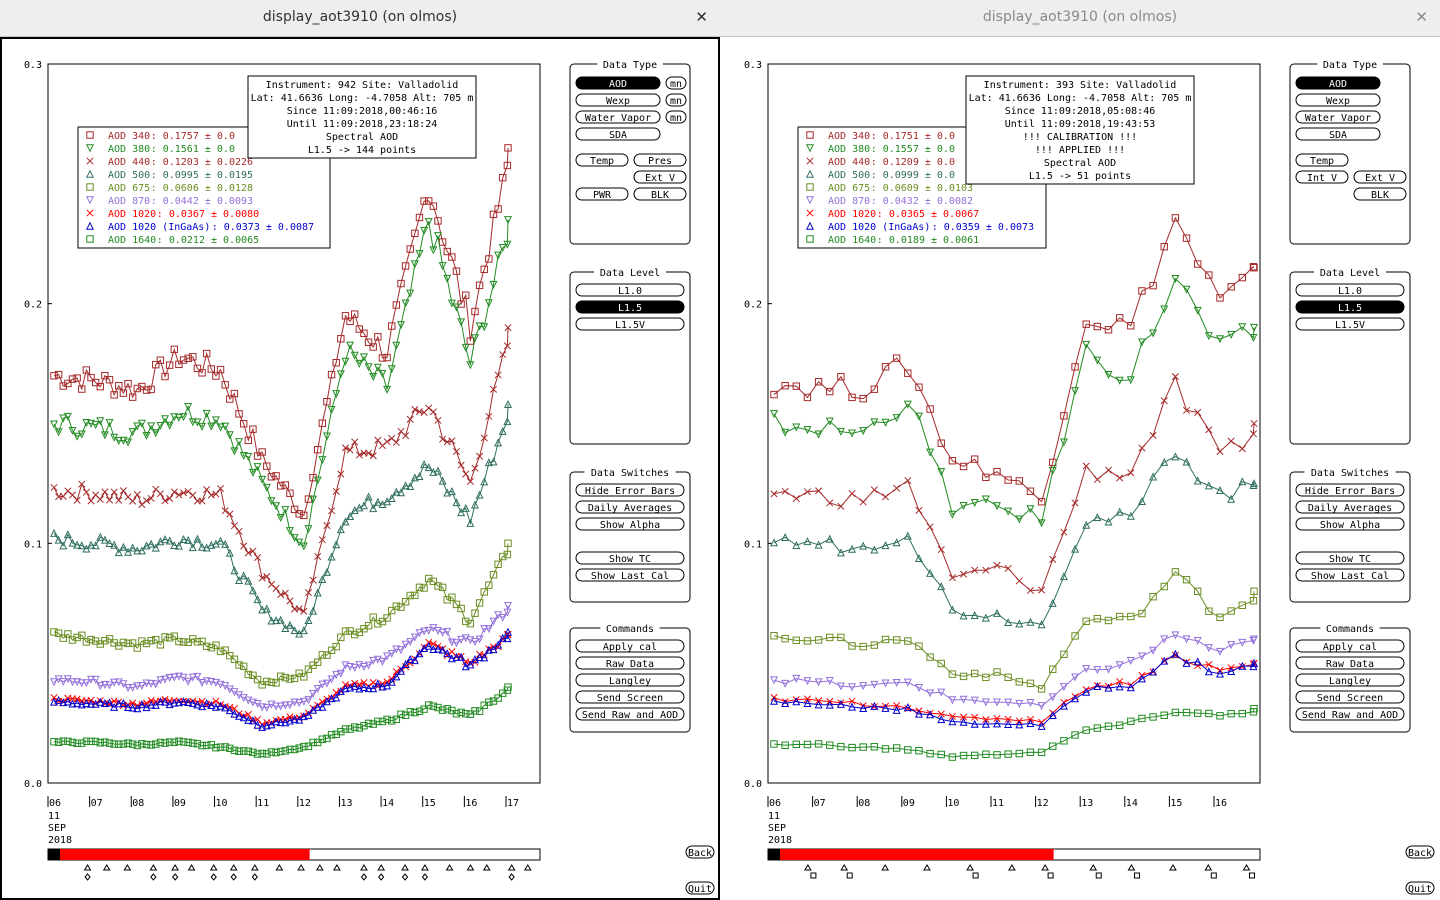 The height and width of the screenshot is (900, 1440). I want to click on pres-button-label: Pres, so click(660, 161).